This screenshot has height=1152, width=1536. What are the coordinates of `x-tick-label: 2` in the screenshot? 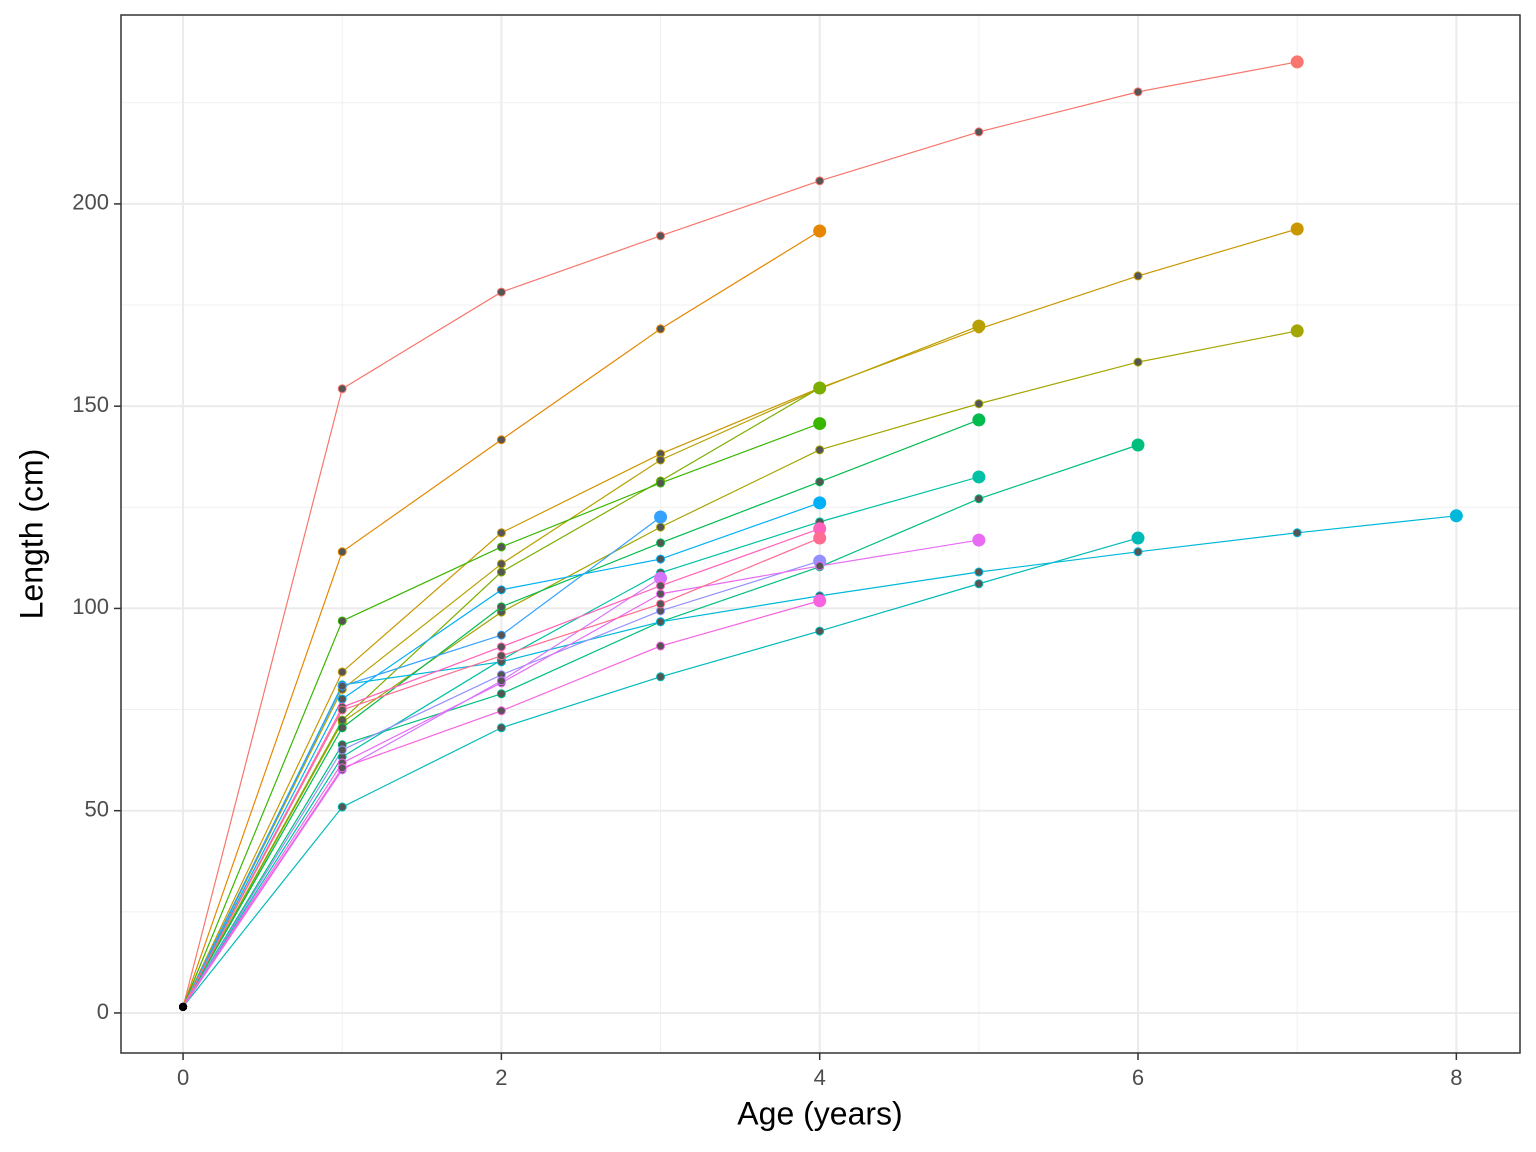 It's located at (501, 1077).